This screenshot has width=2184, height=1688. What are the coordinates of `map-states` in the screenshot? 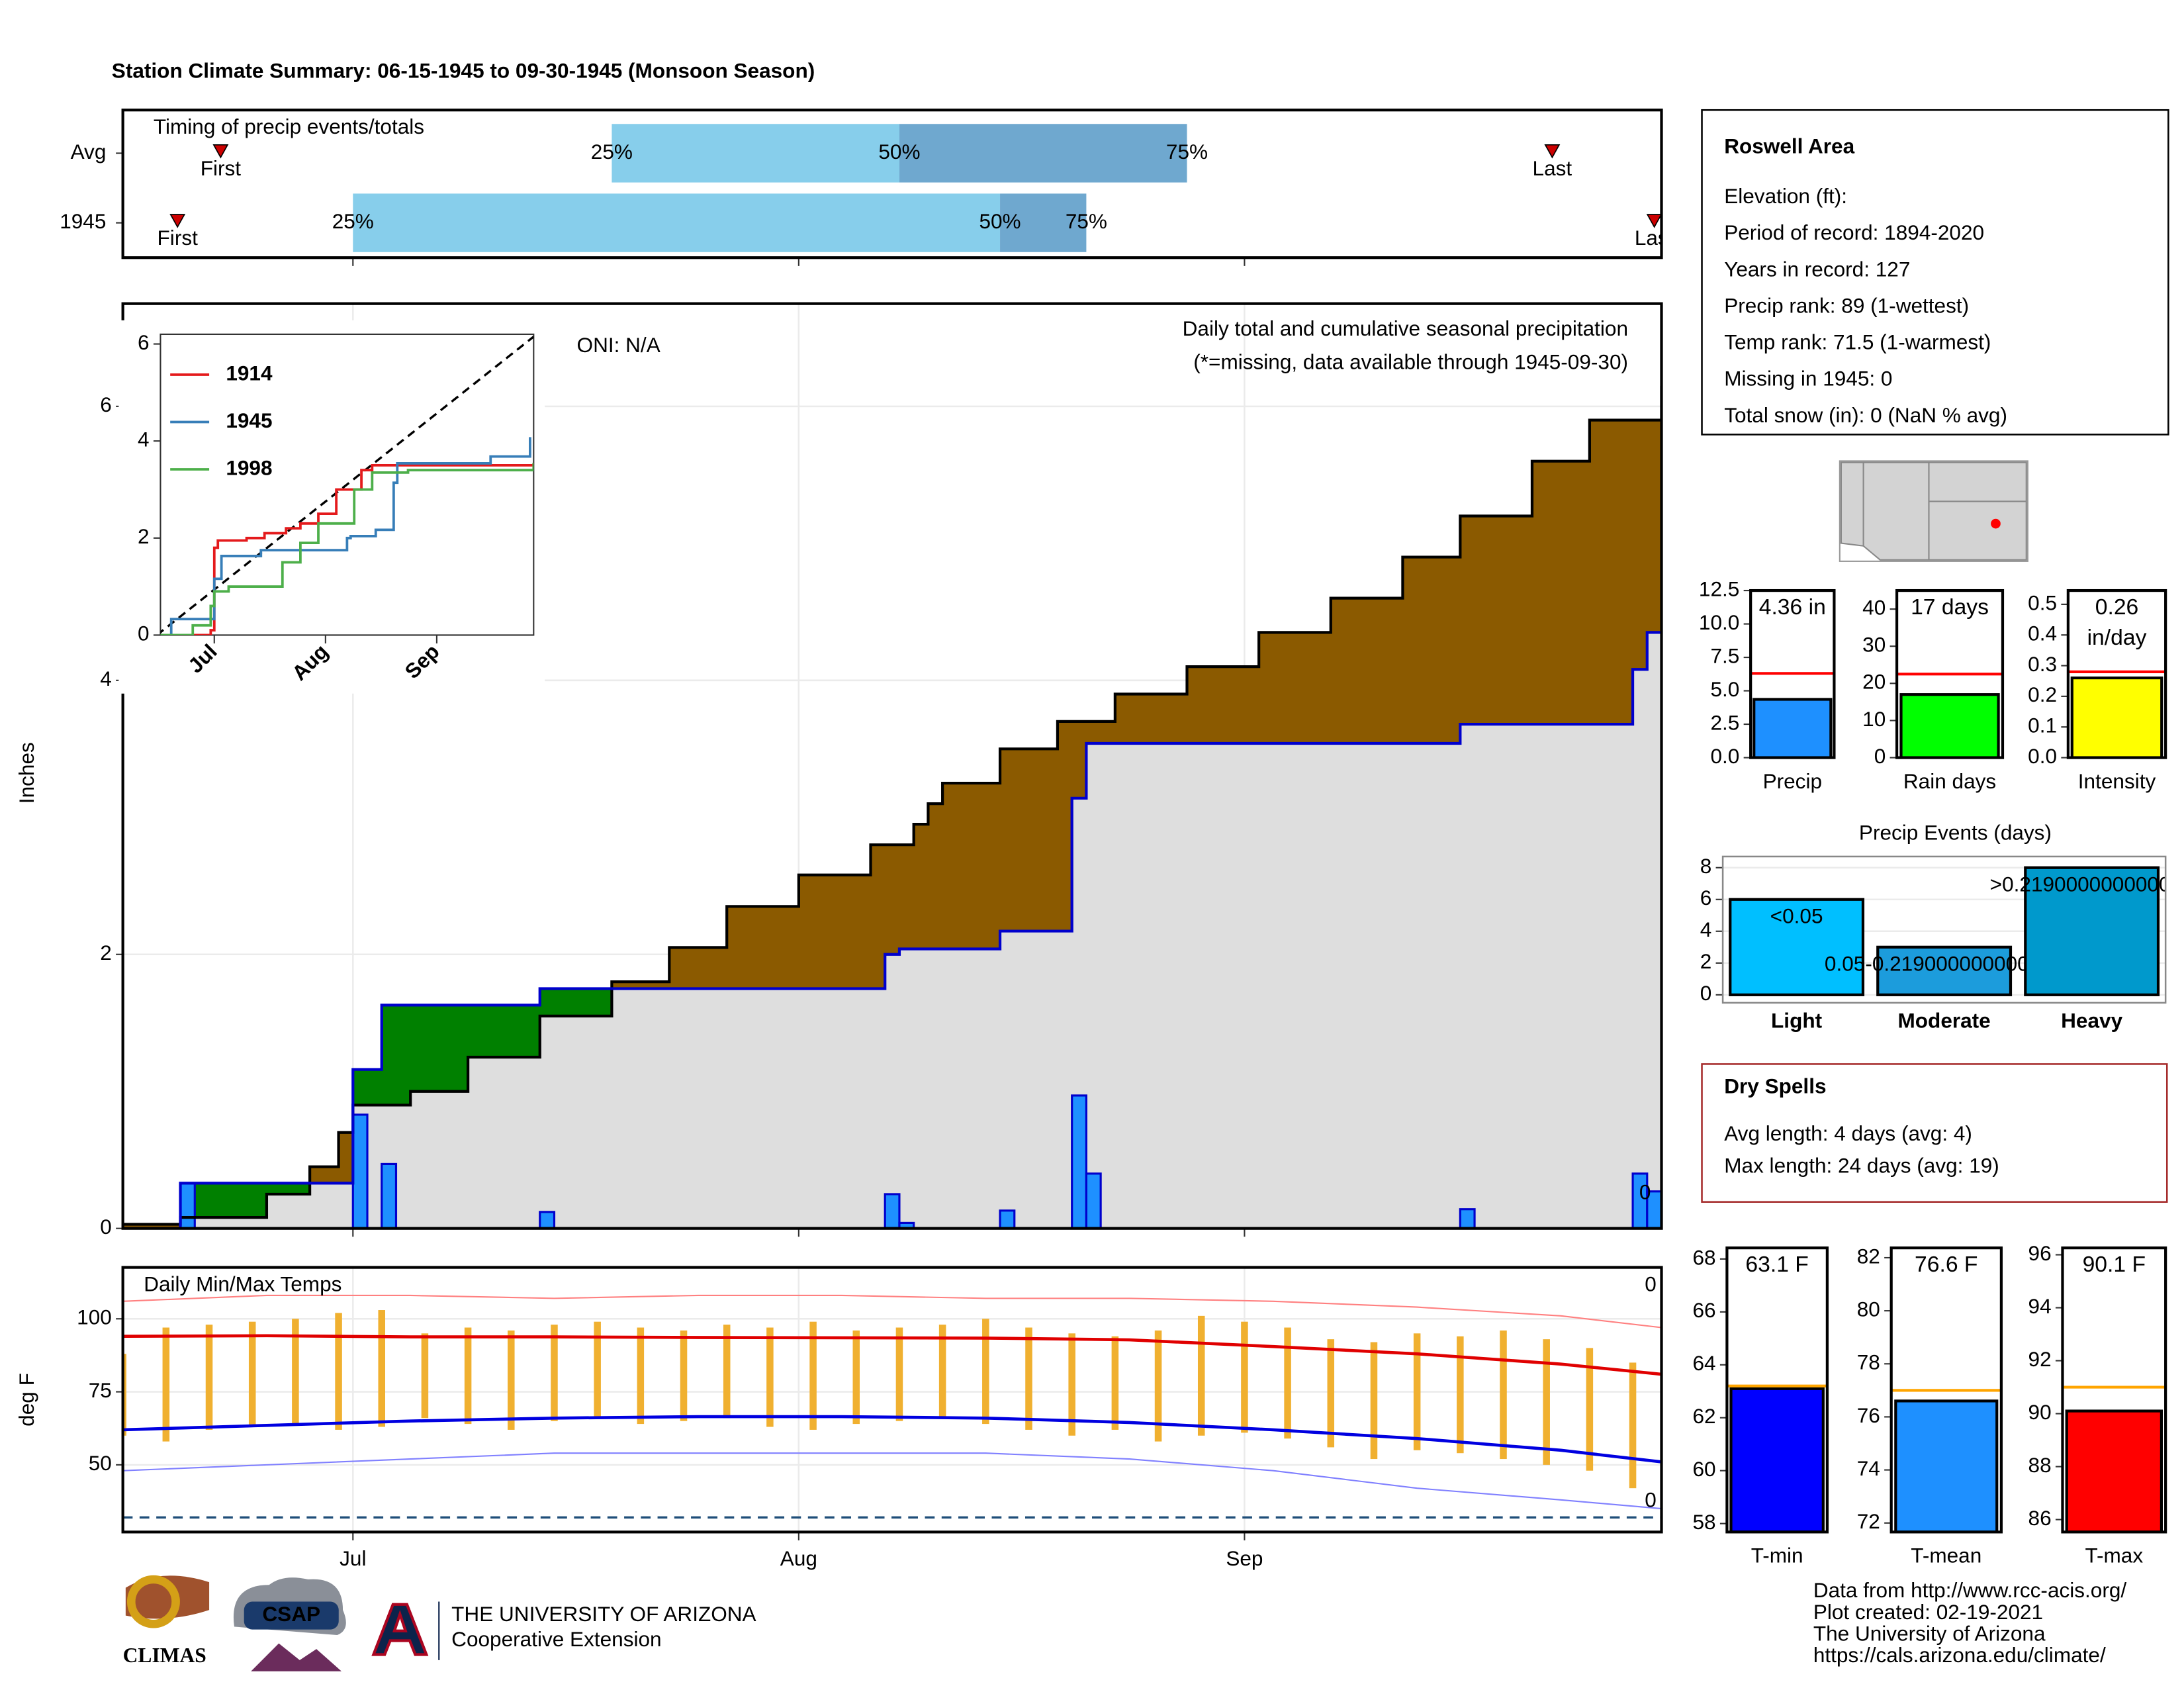 It's located at (1934, 511).